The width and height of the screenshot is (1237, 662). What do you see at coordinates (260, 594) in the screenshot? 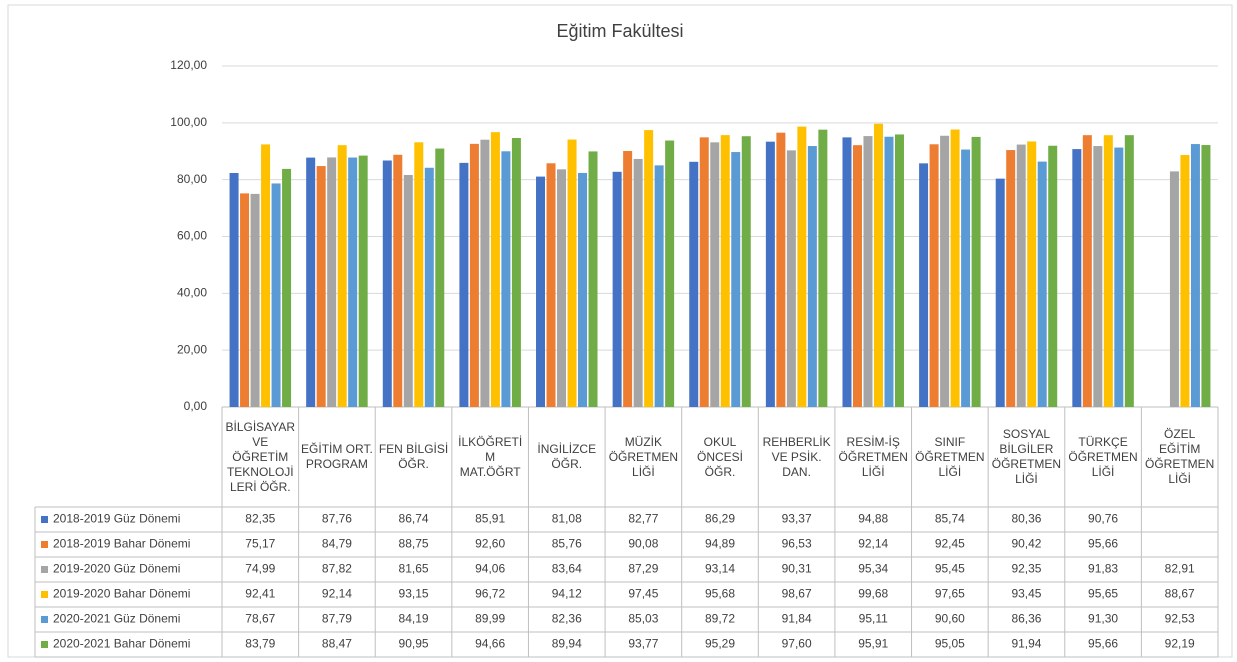
I see `table-value: 92,41` at bounding box center [260, 594].